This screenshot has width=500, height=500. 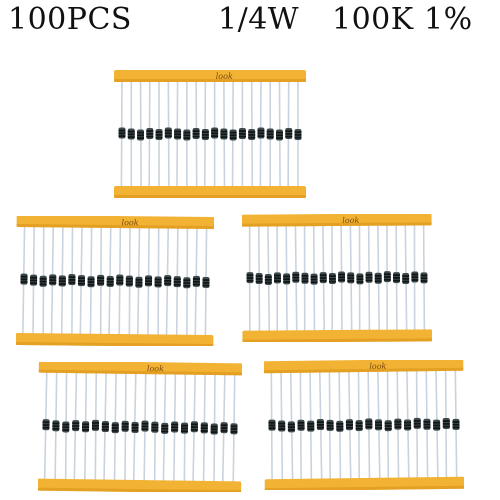 I want to click on title-resistance: 100K, so click(x=373, y=19).